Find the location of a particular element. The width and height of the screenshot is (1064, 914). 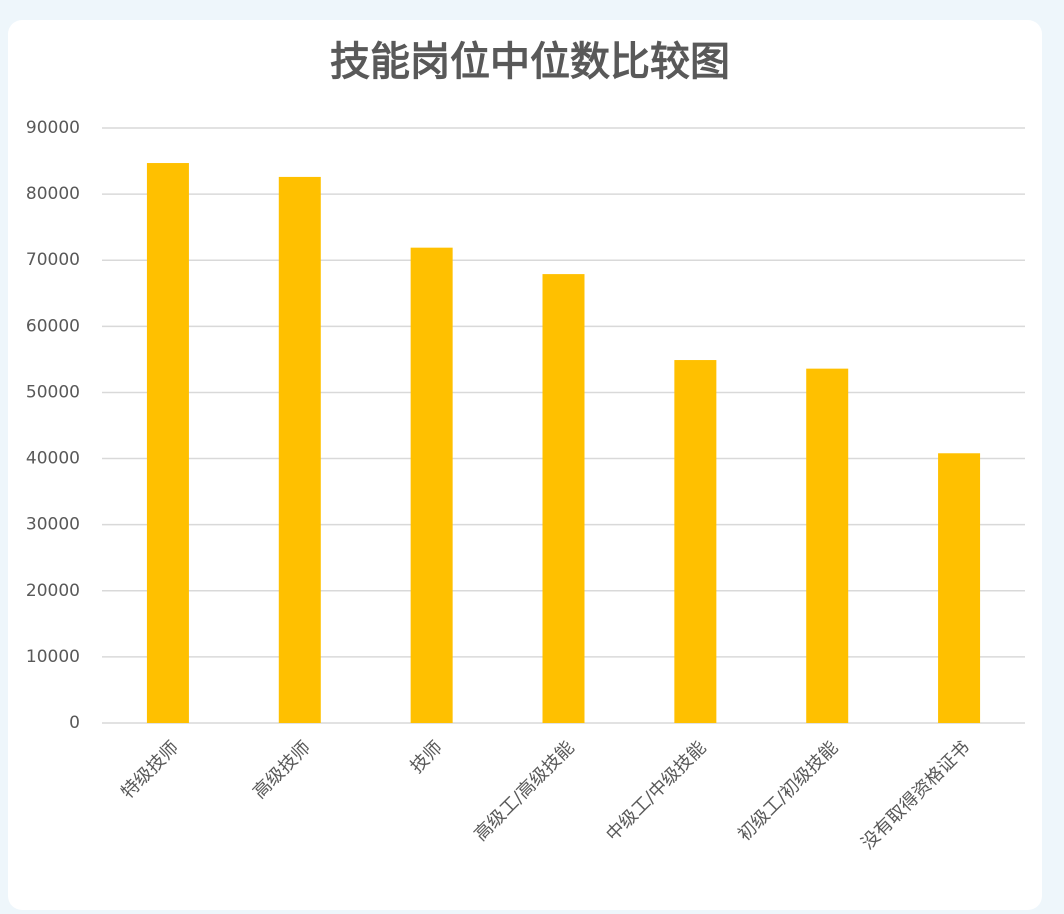

y-tick-label: 80000 is located at coordinates (53, 194).